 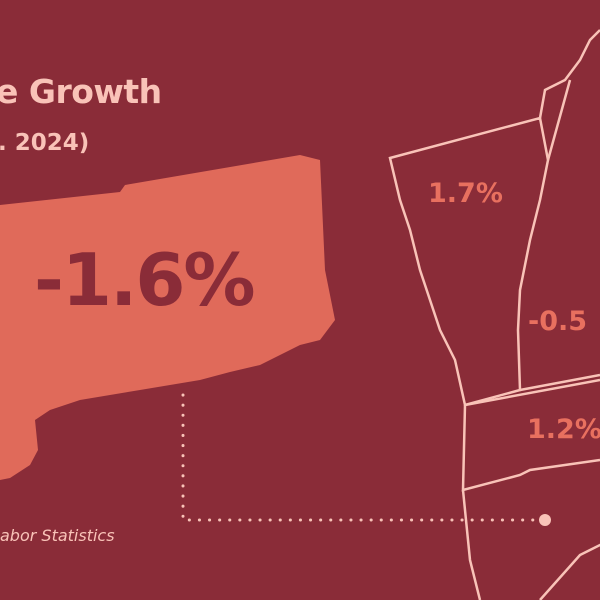 I want to click on new-hampshire-outline, so click(x=559, y=210).